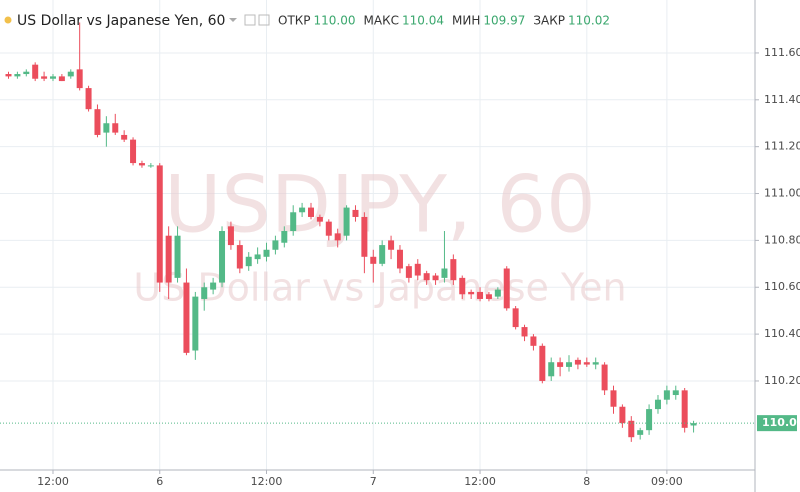 Image resolution: width=800 pixels, height=492 pixels. I want to click on x-tick-label: 6, so click(159, 481).